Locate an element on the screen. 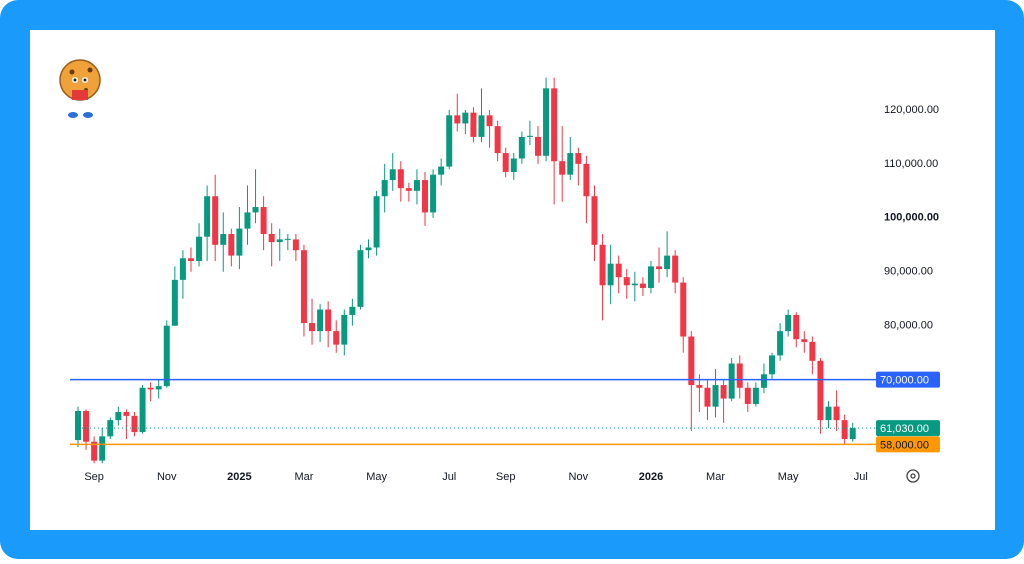 This screenshot has width=1024, height=564. x-tick-label: May is located at coordinates (376, 477).